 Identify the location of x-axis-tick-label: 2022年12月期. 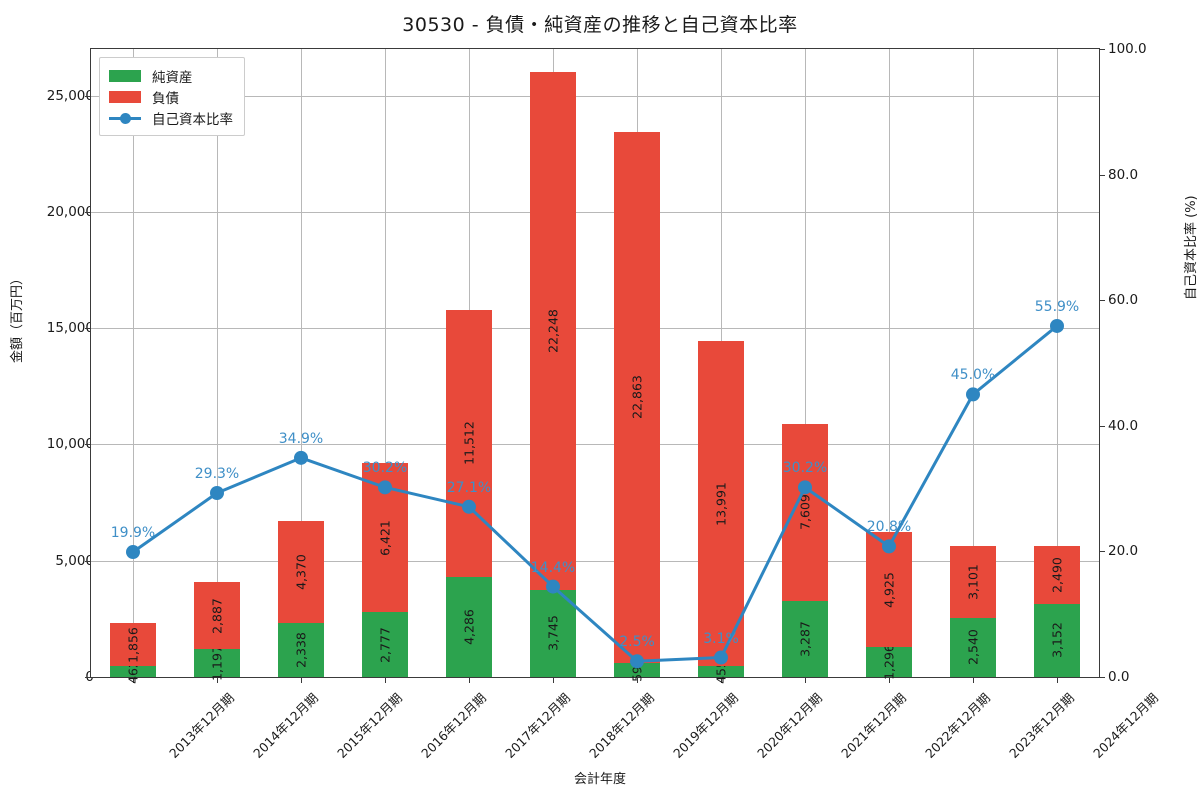
(957, 725).